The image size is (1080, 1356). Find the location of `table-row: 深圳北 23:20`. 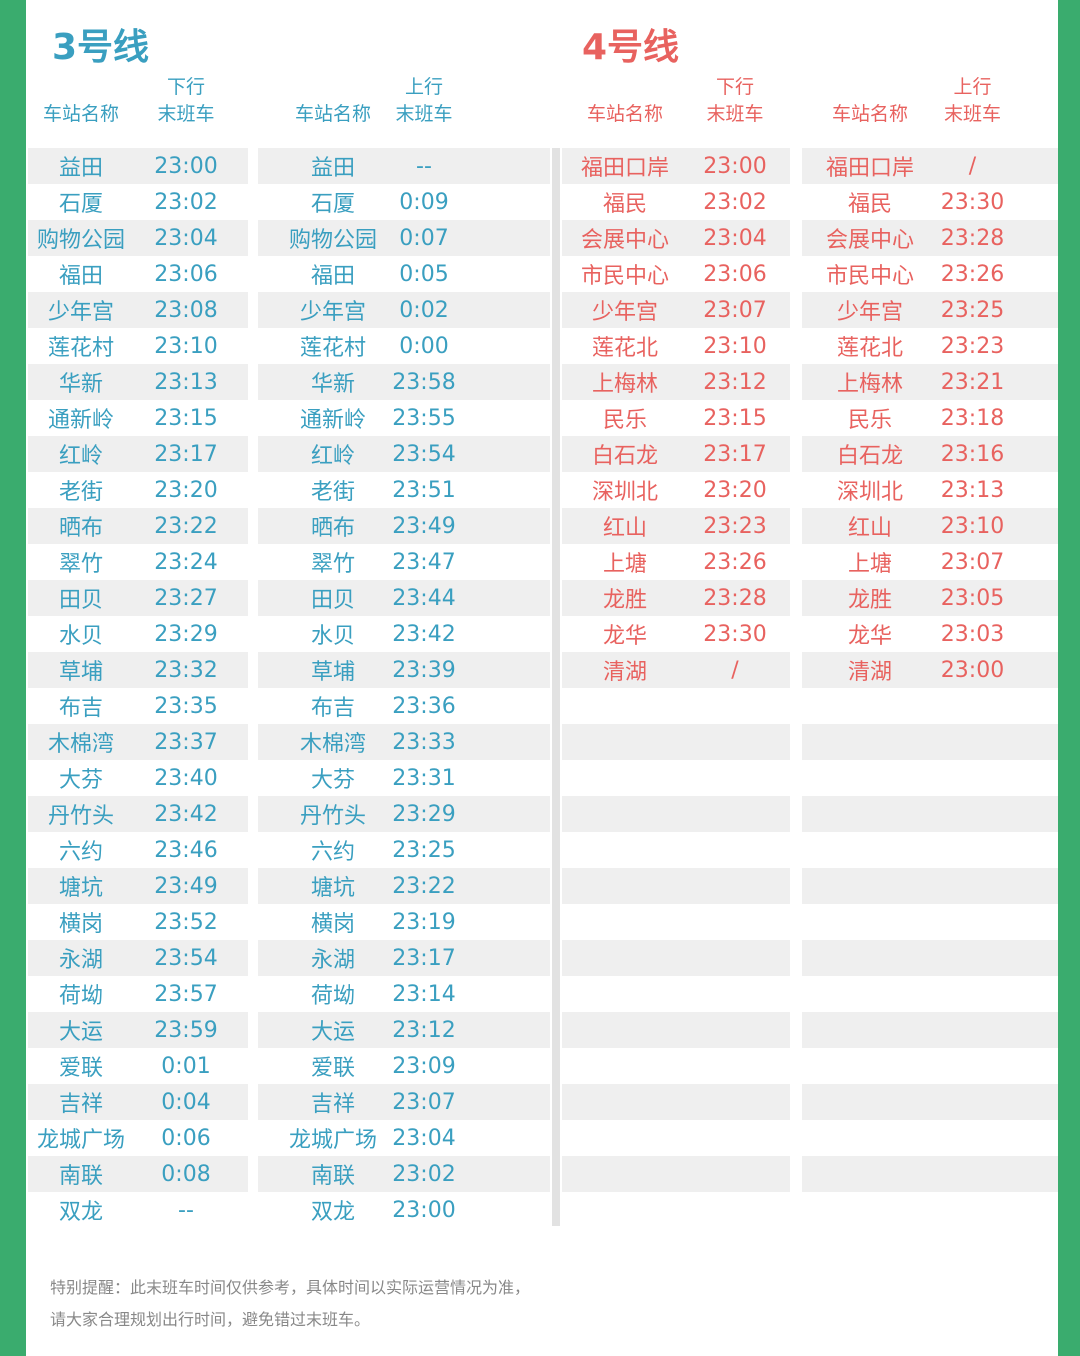

table-row: 深圳北 23:20 is located at coordinates (676, 490).